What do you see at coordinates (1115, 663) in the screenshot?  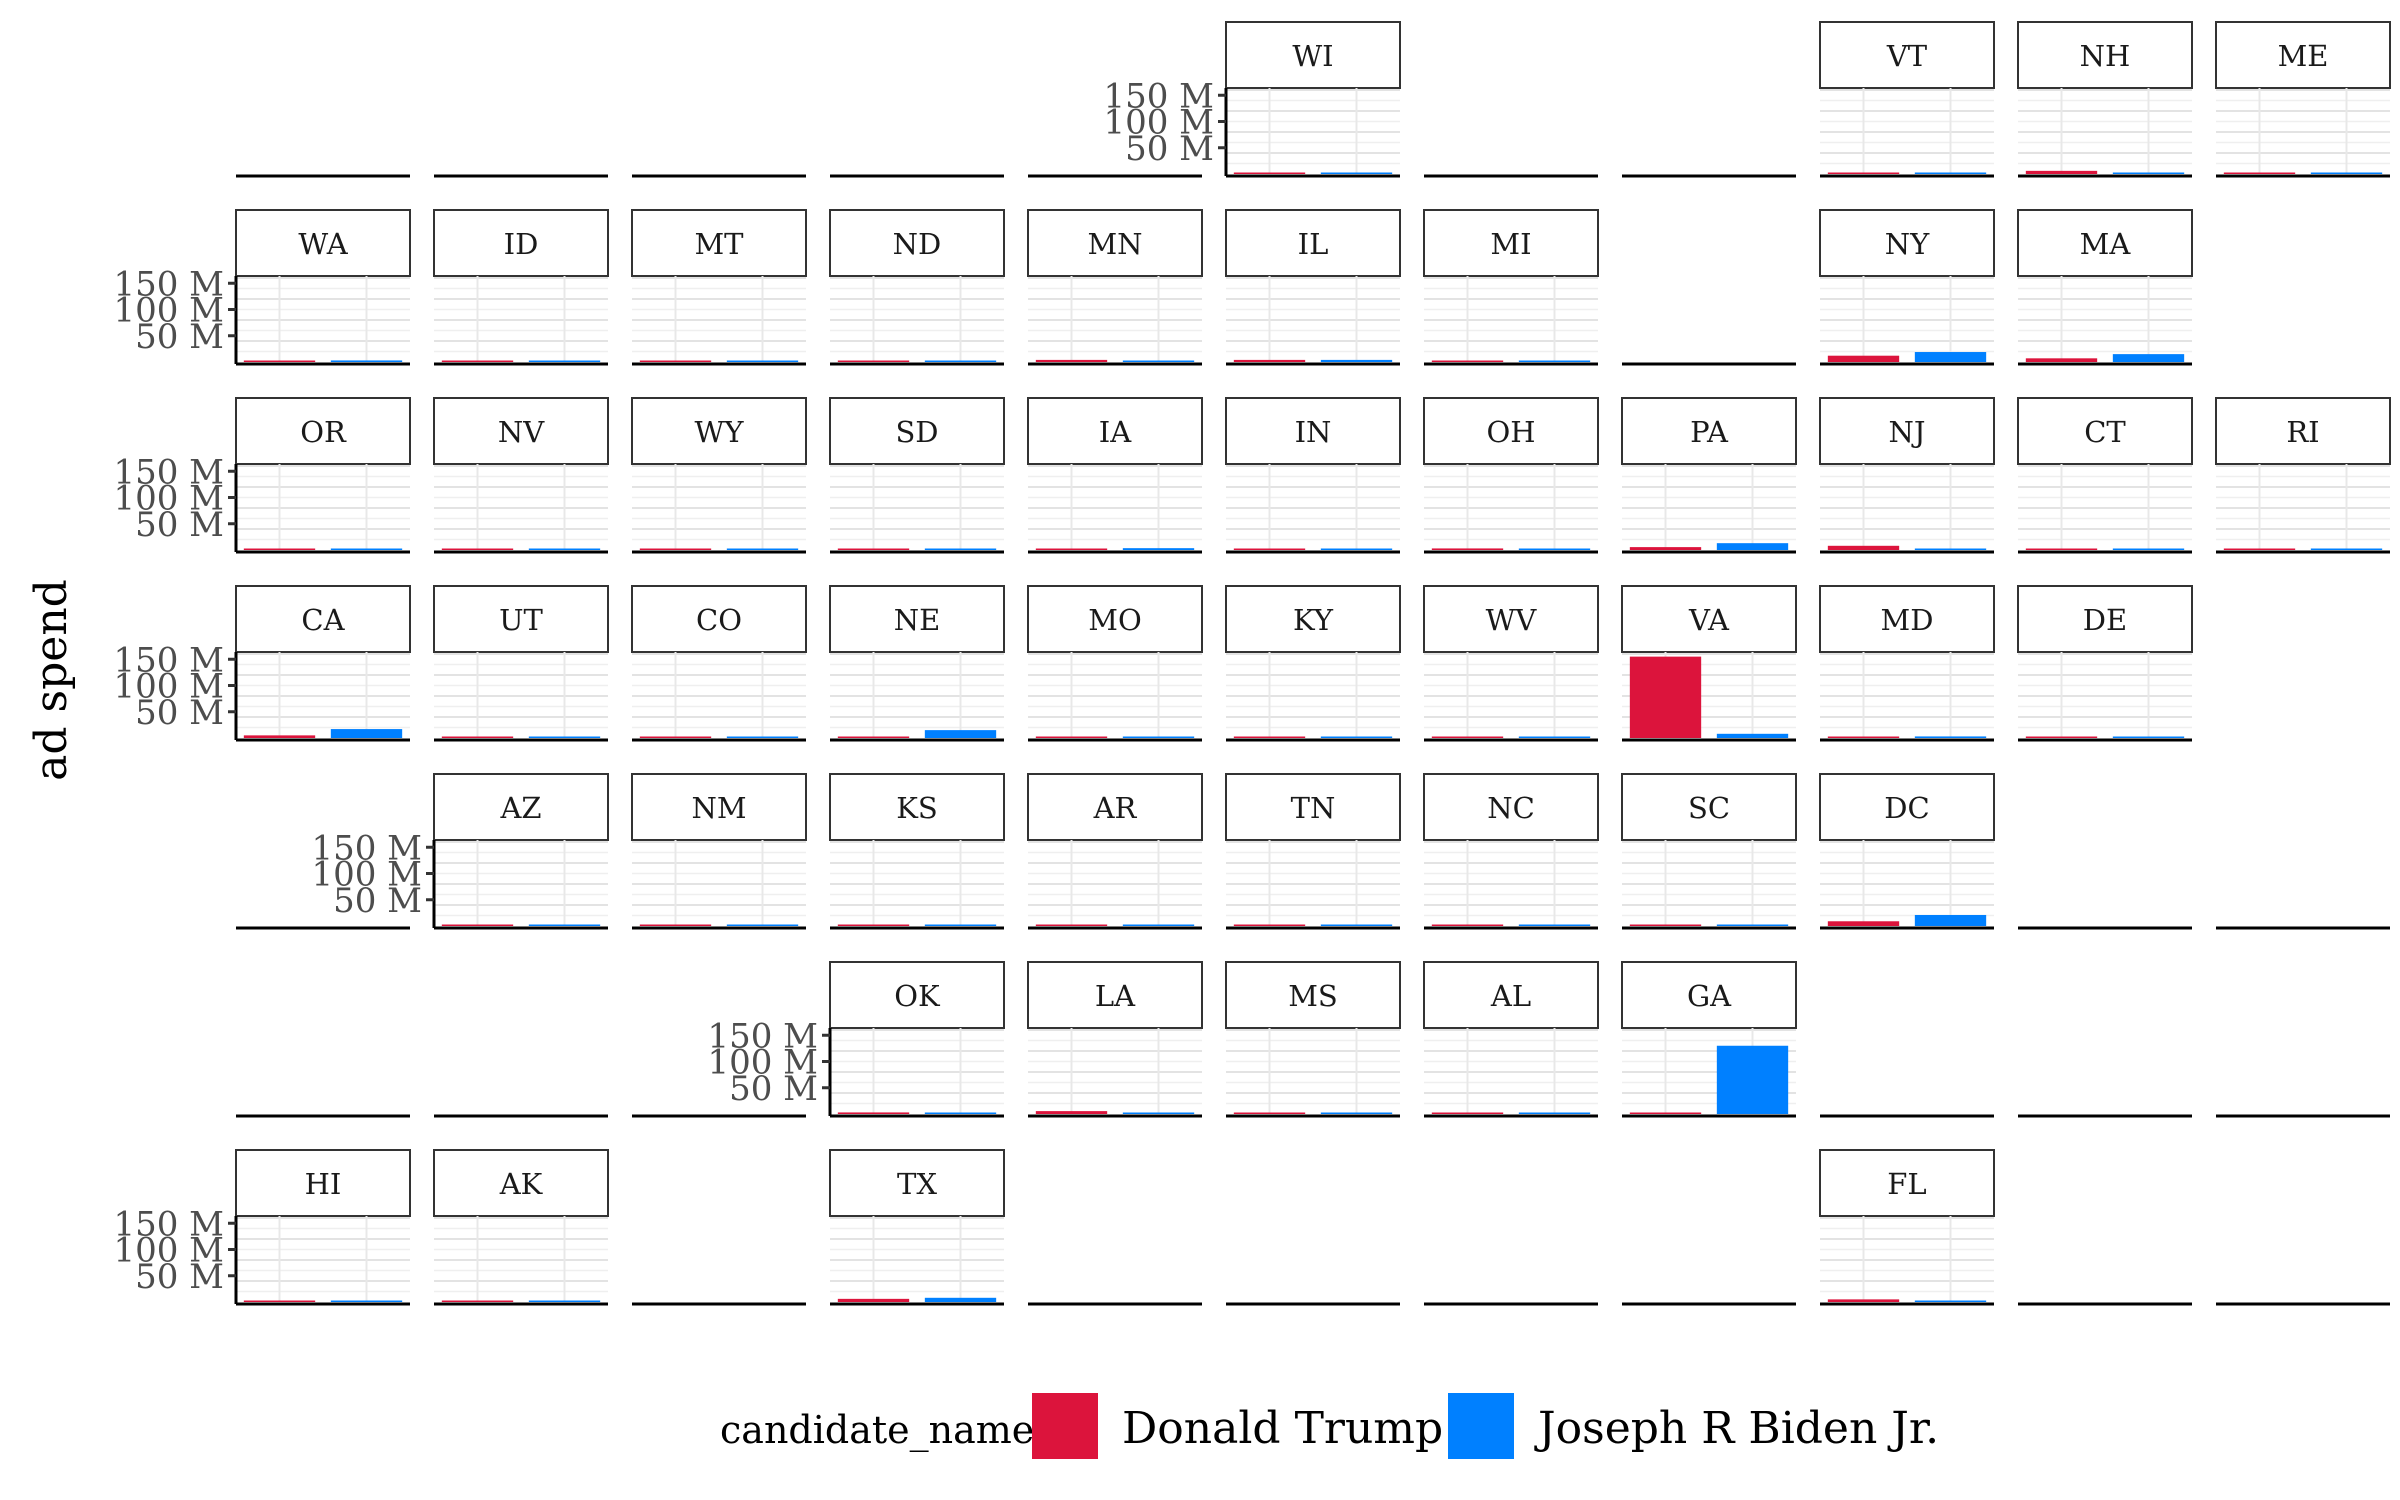 I see `facet-mo: MO` at bounding box center [1115, 663].